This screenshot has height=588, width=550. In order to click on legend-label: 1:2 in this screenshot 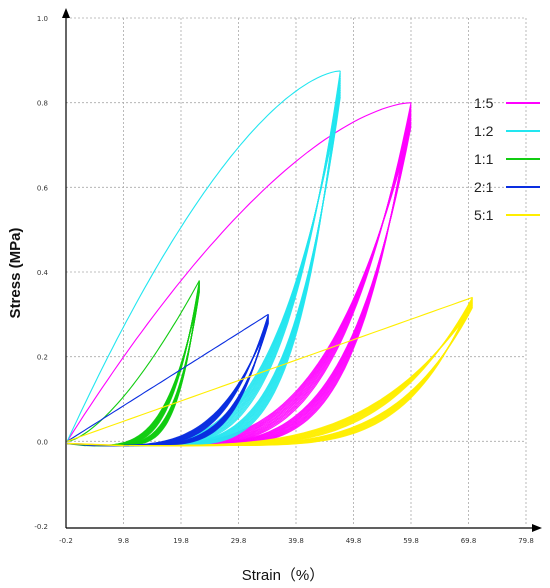, I will do `click(484, 131)`.